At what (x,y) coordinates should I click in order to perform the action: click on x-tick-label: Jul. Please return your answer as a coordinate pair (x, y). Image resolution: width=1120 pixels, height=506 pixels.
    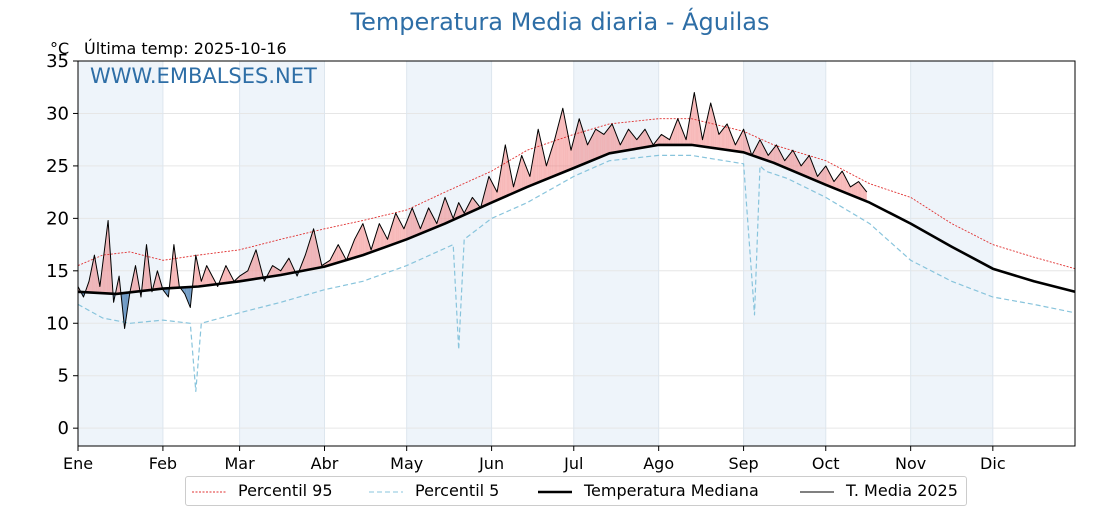
    Looking at the image, I should click on (573, 463).